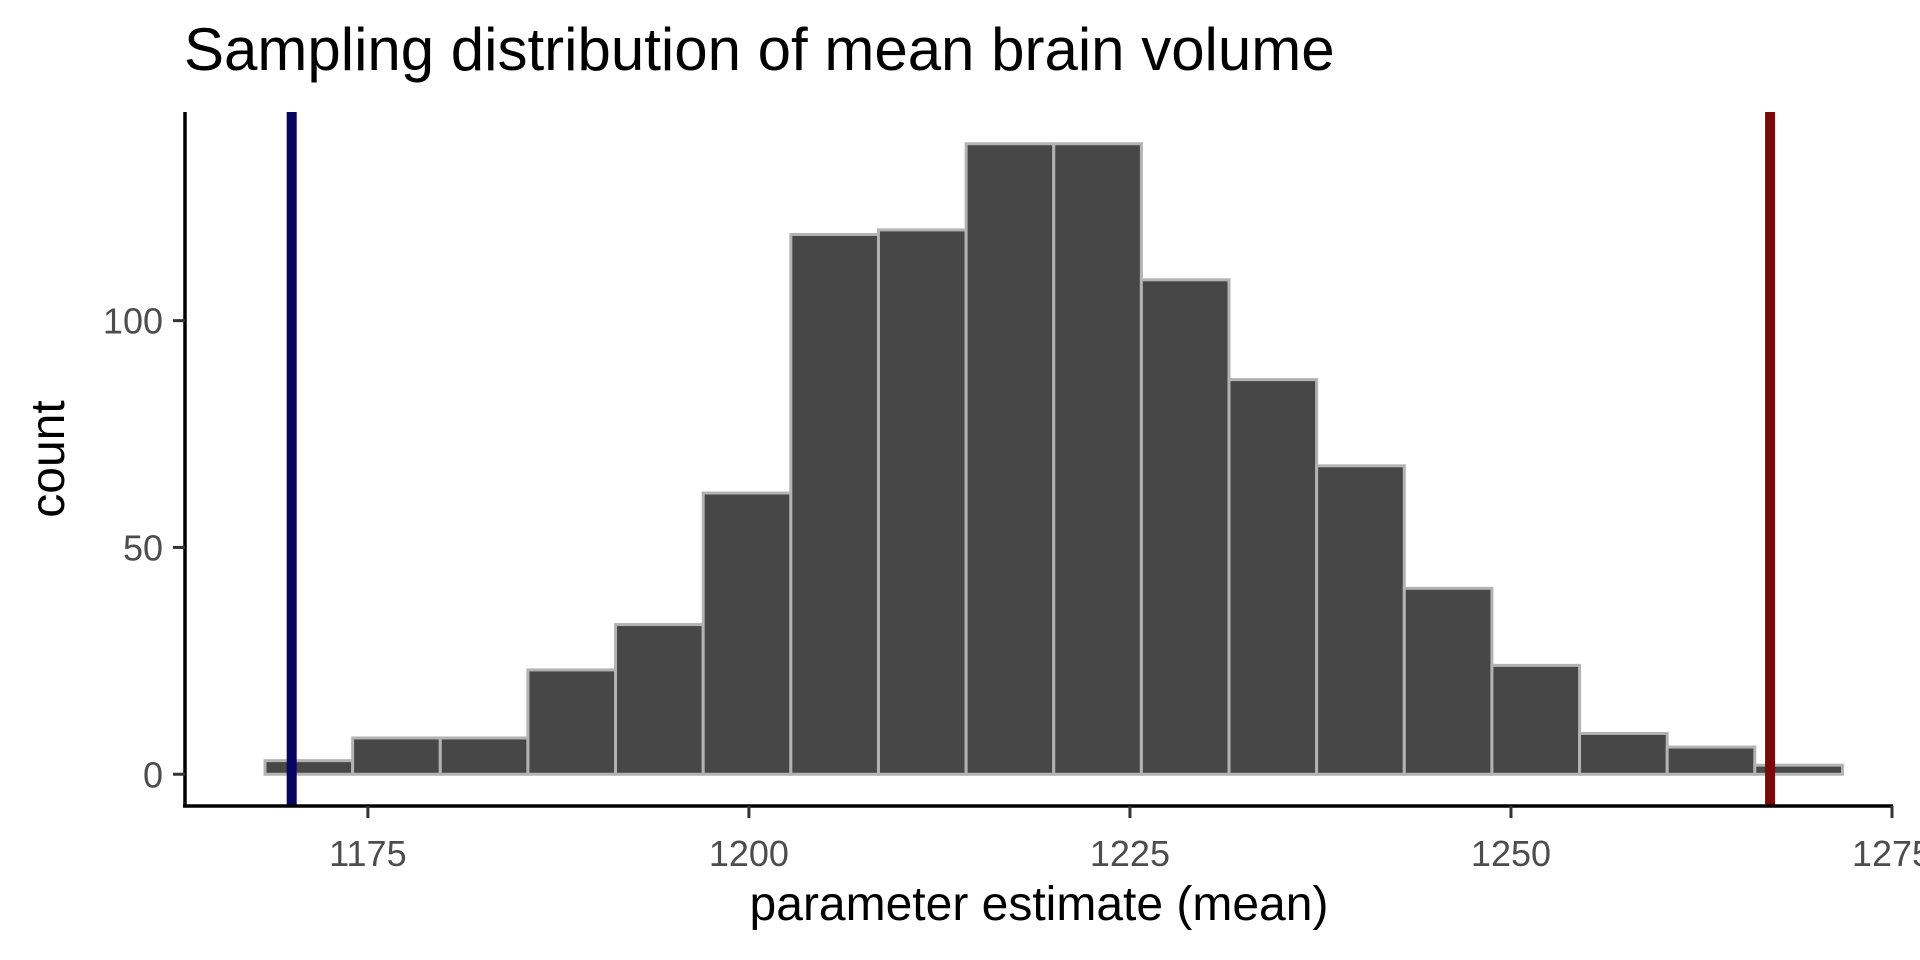 This screenshot has width=1920, height=960. I want to click on y-axis-ticks: 0 50 100, so click(144, 548).